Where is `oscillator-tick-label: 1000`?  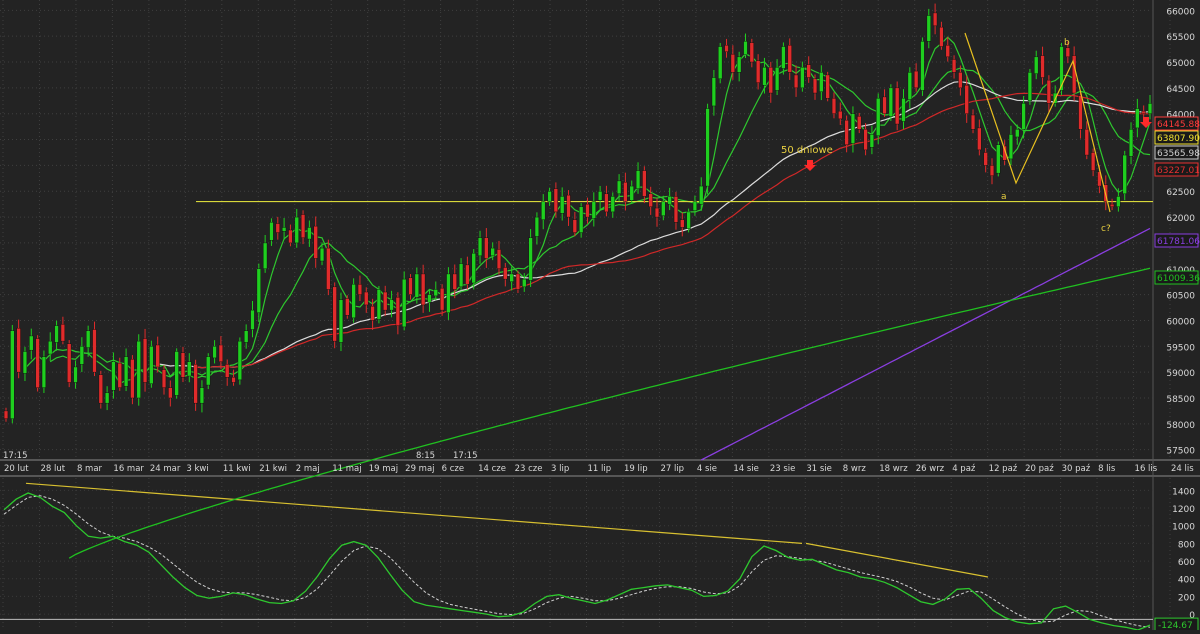
oscillator-tick-label: 1000 is located at coordinates (1183, 528).